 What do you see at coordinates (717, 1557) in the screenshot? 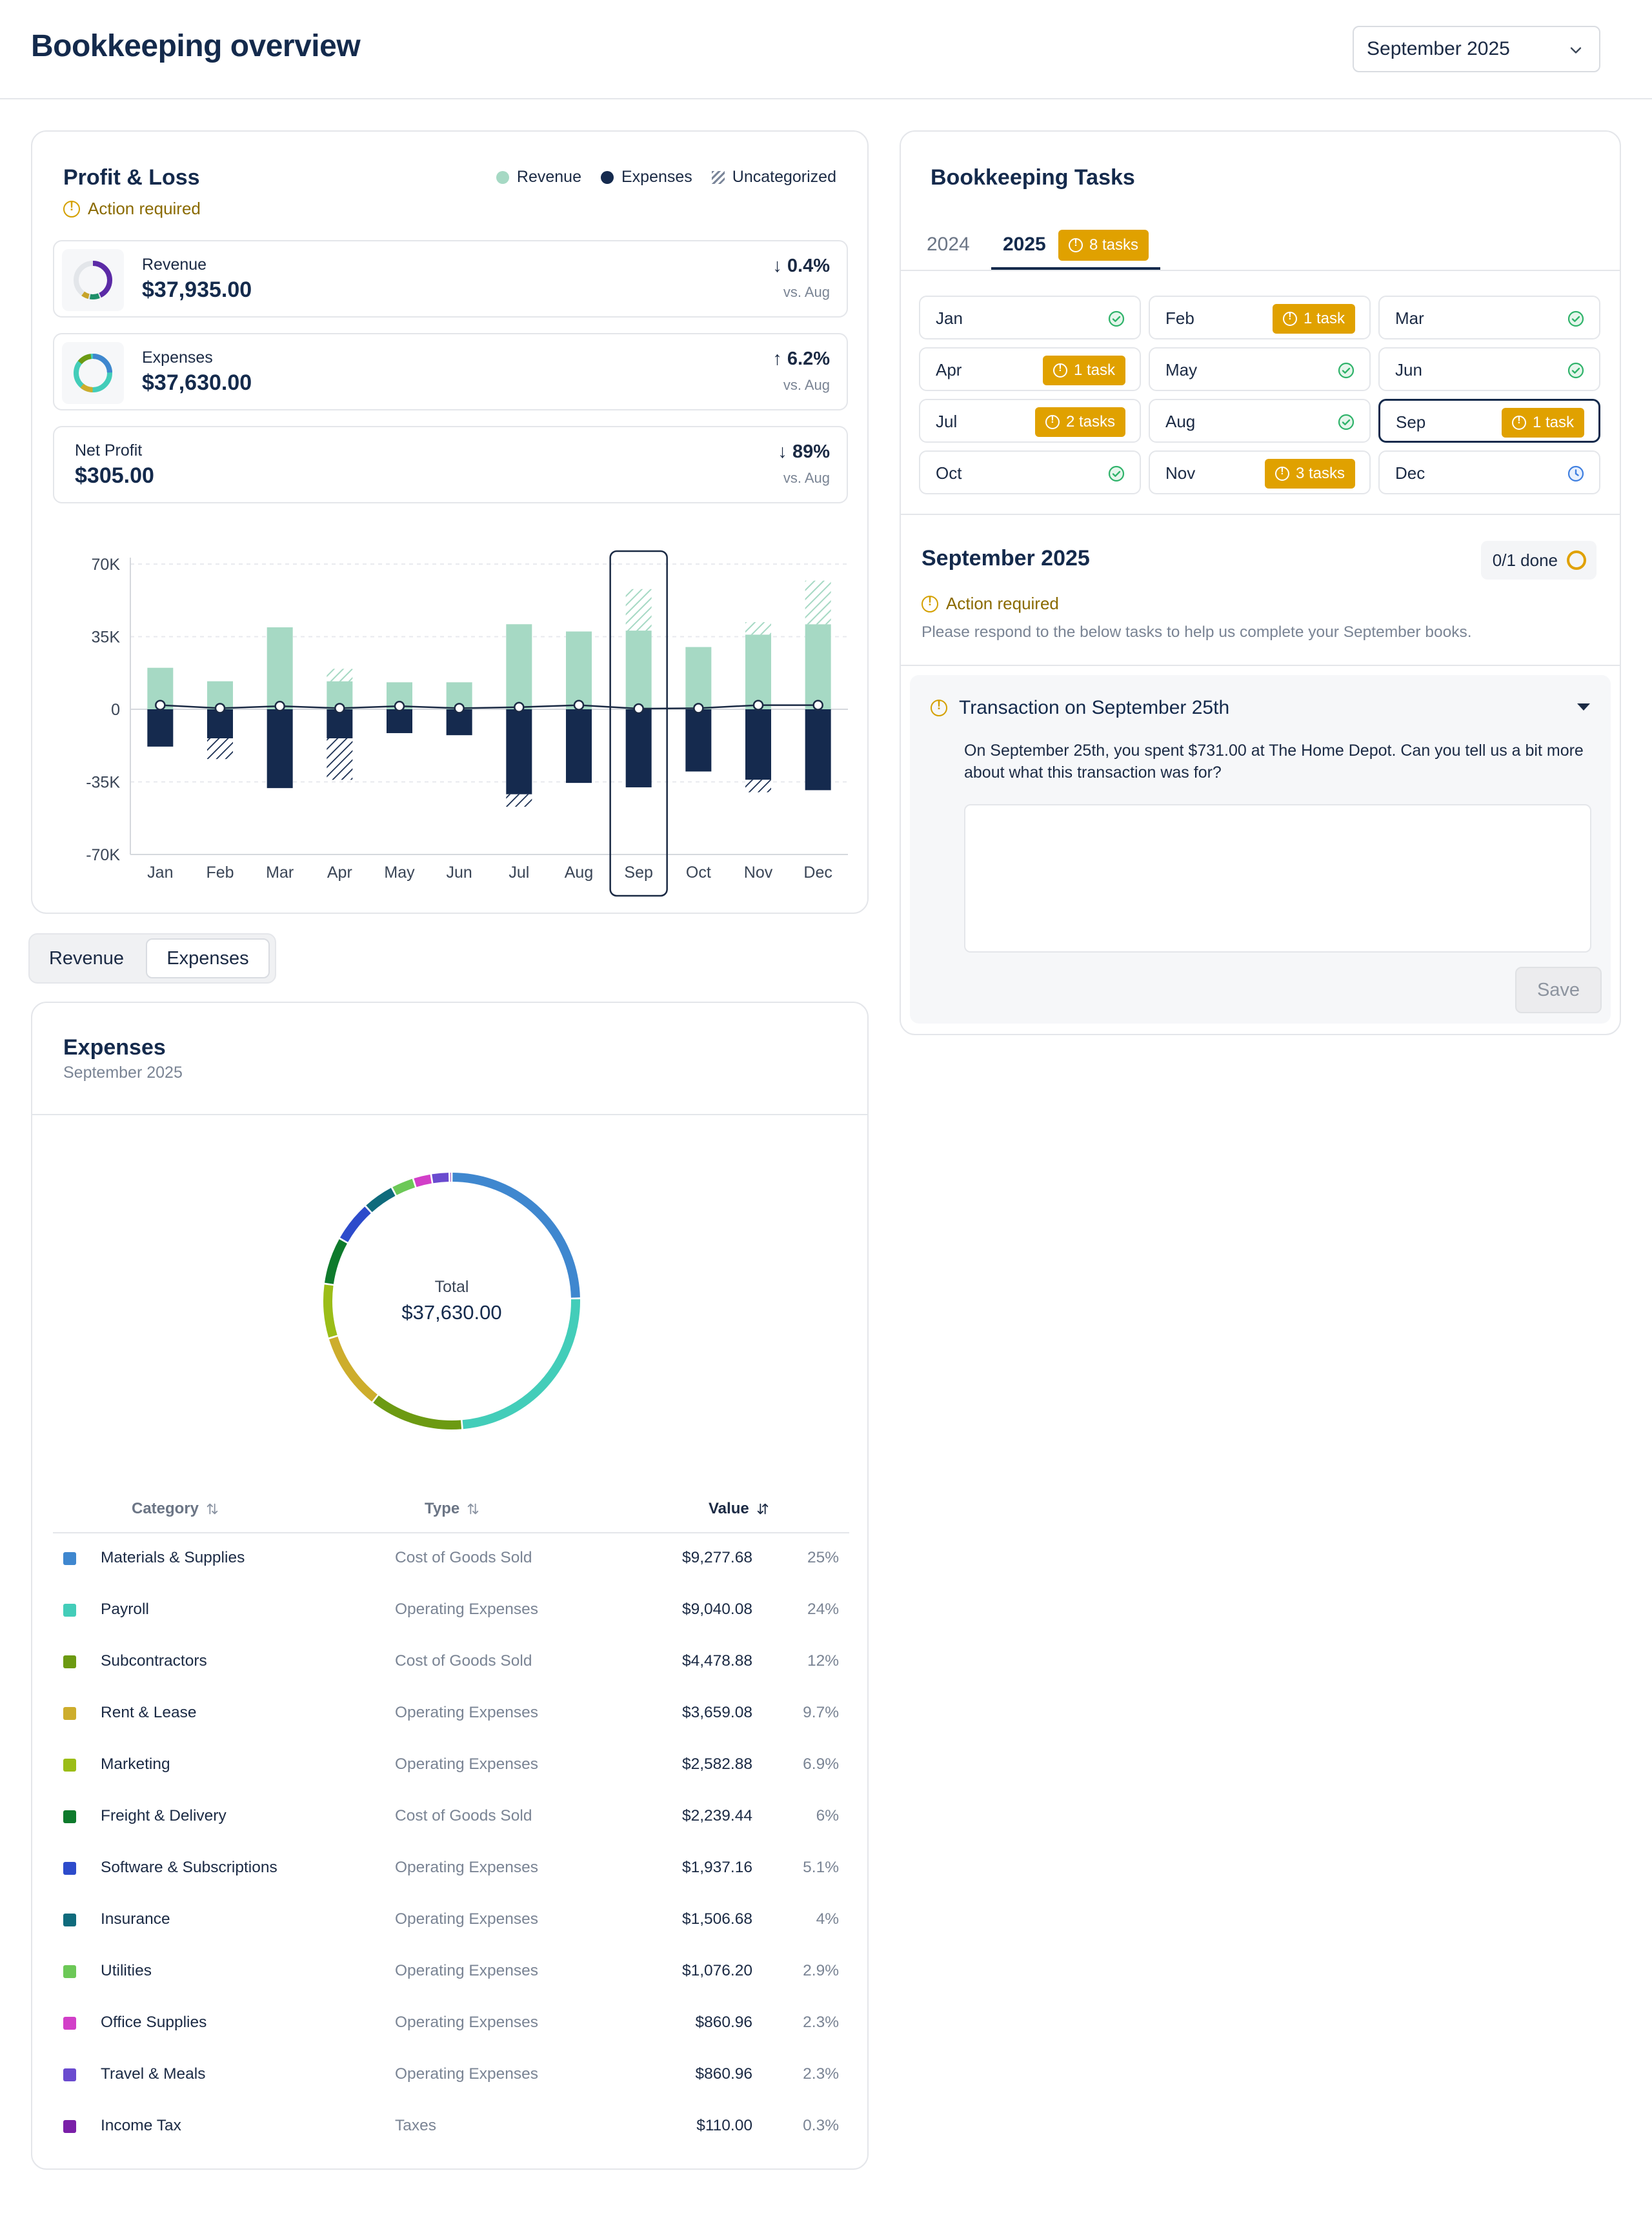
I see `category-value: $9,277.68` at bounding box center [717, 1557].